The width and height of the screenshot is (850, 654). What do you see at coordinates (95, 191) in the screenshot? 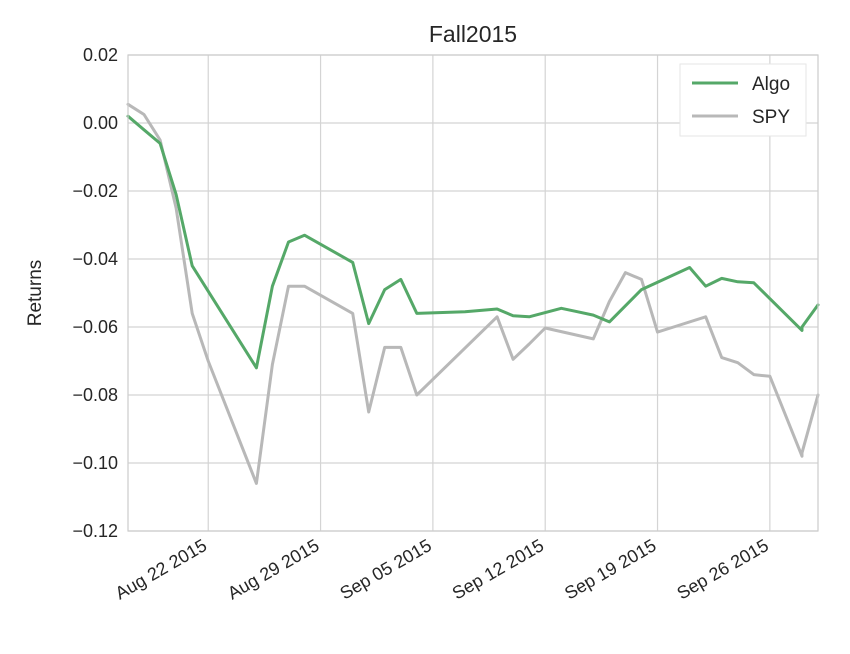
I see `y-tick-label: −0.02` at bounding box center [95, 191].